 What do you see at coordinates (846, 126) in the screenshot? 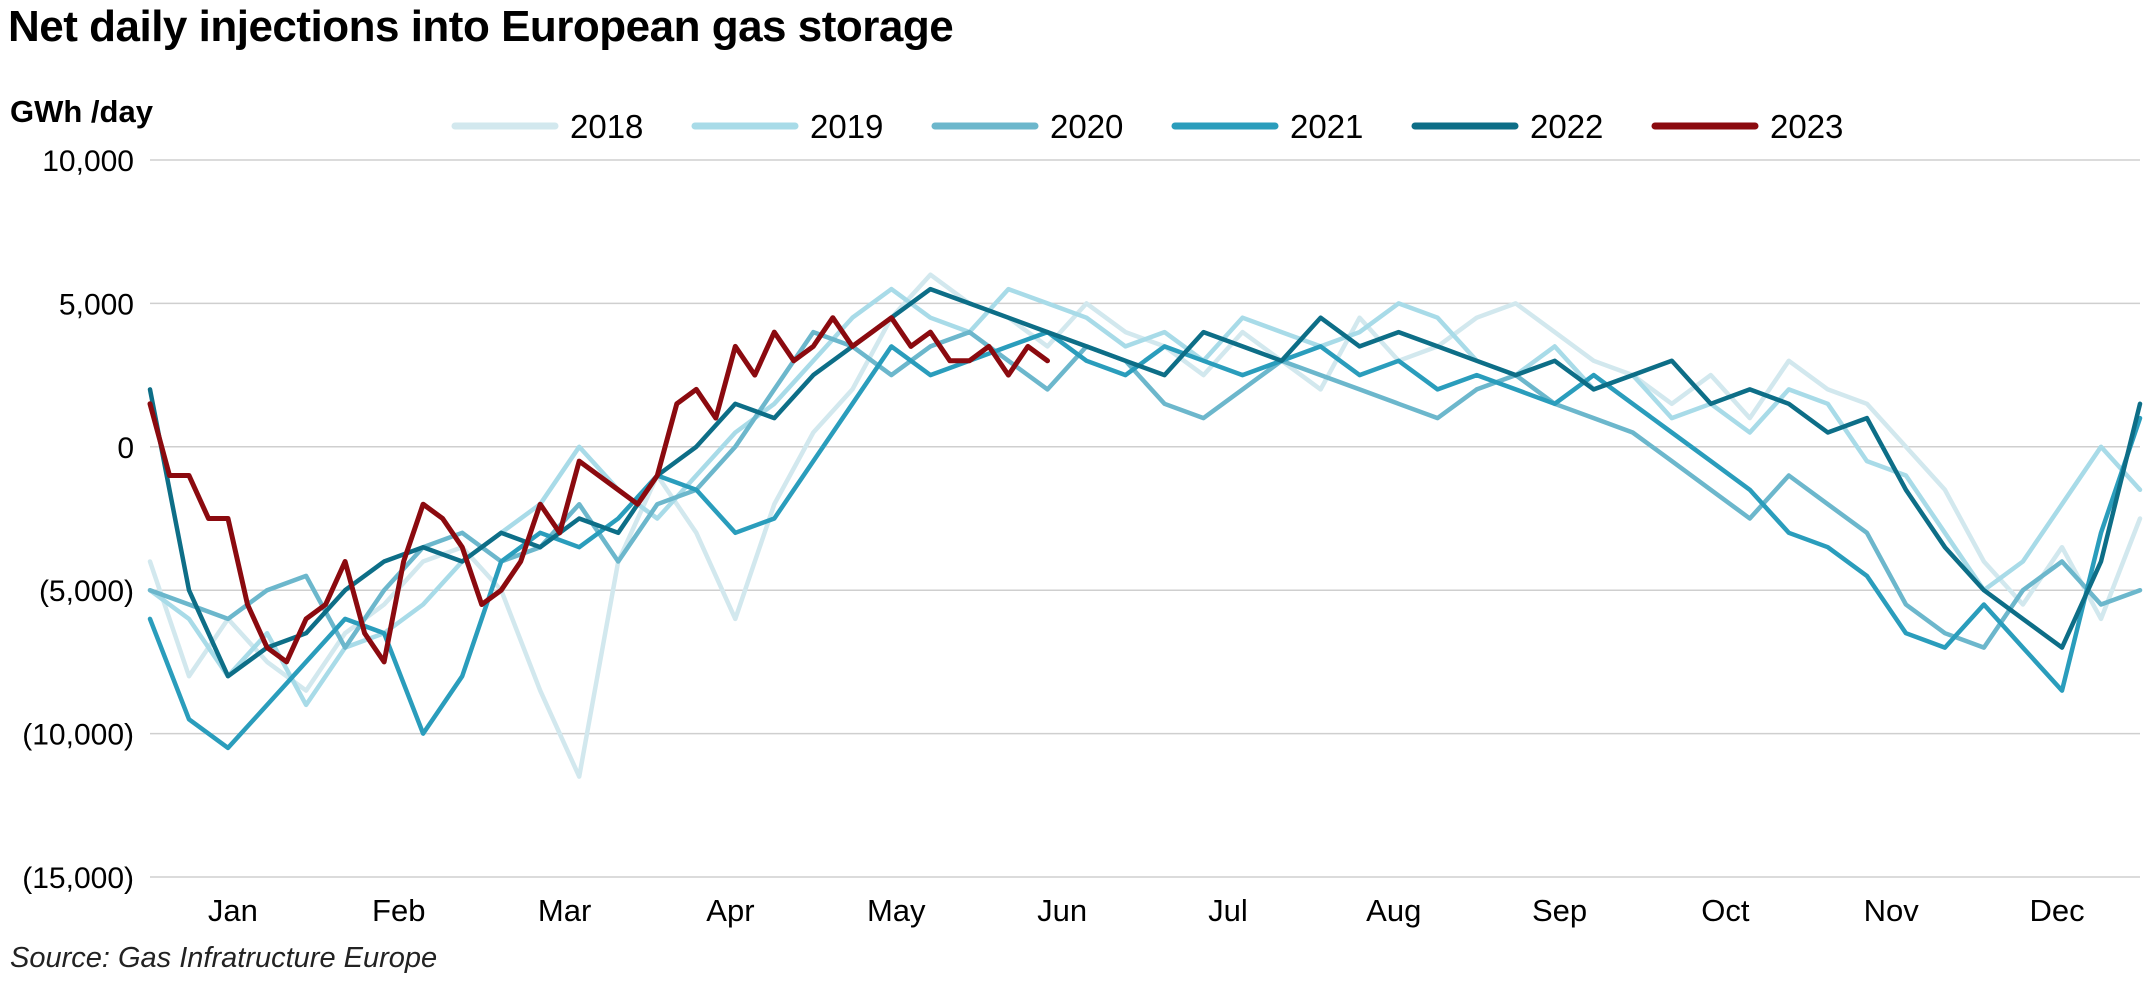
I see `legend-label: 2019` at bounding box center [846, 126].